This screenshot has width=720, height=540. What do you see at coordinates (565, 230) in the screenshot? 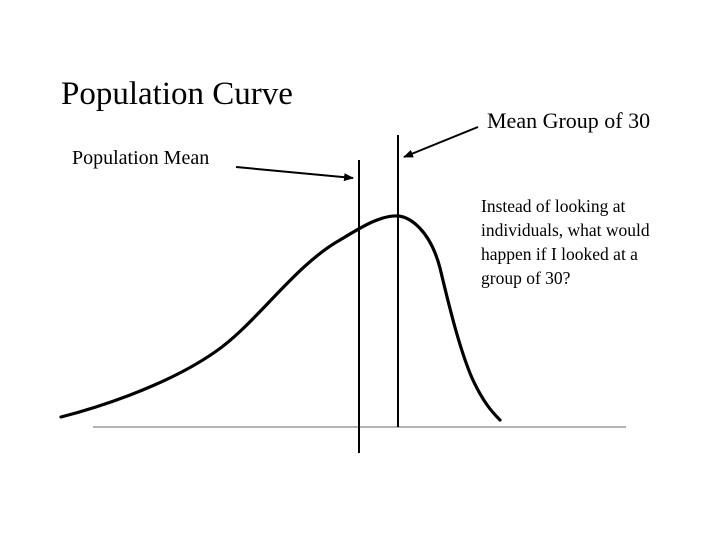
I see `note-line: individuals, what would` at bounding box center [565, 230].